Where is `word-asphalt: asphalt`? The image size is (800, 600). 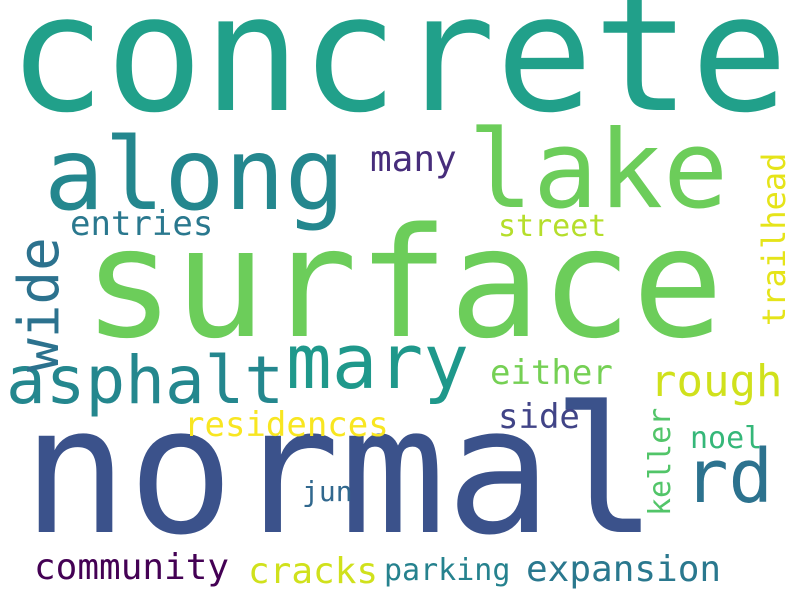 word-asphalt: asphalt is located at coordinates (145, 380).